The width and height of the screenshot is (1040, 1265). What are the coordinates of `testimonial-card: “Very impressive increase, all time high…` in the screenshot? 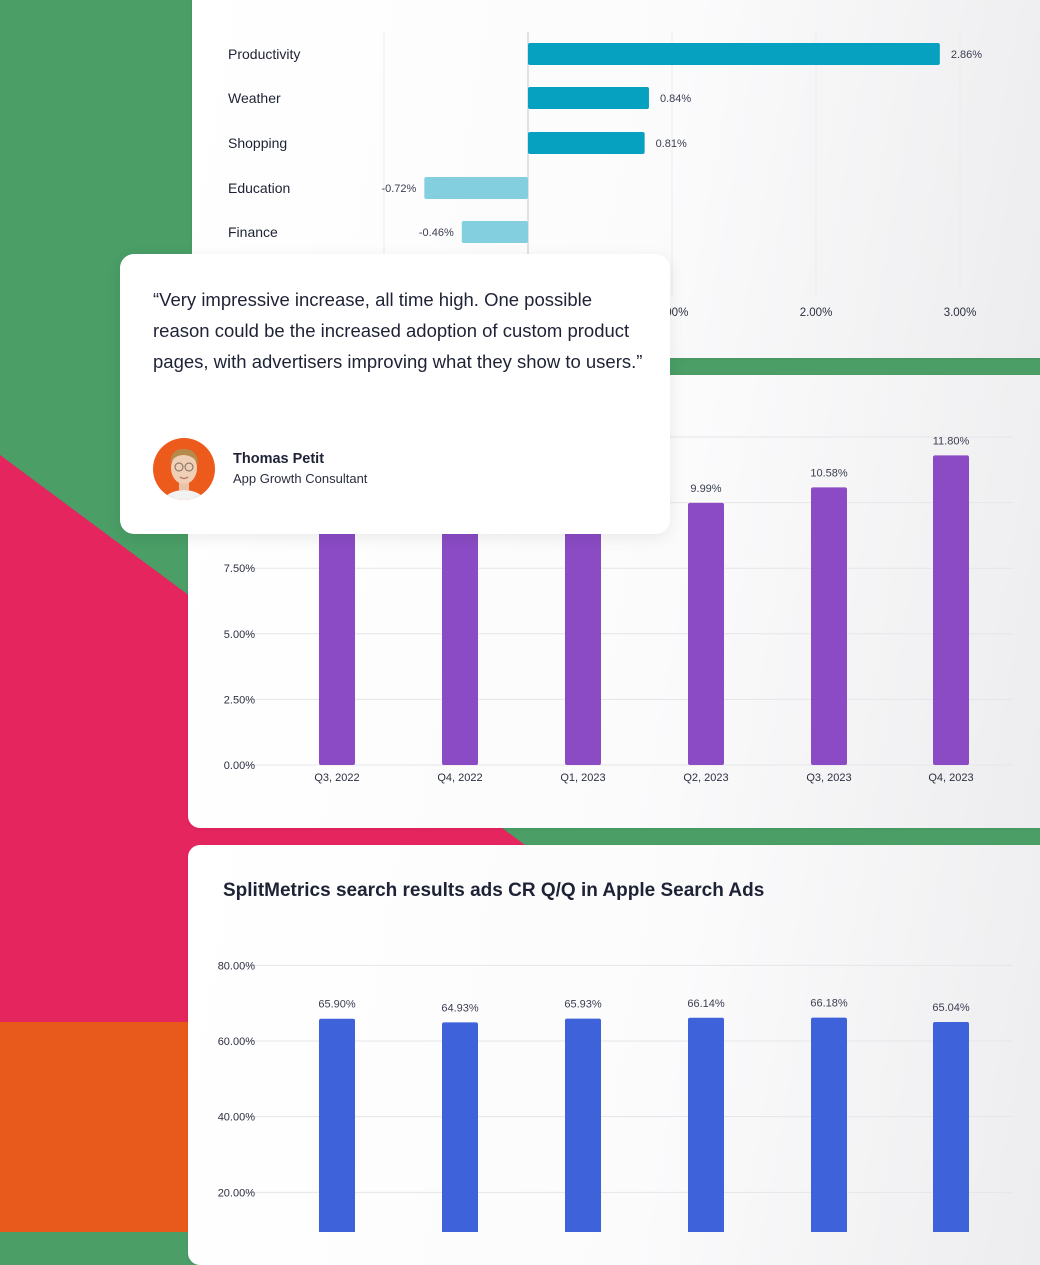 It's located at (395, 394).